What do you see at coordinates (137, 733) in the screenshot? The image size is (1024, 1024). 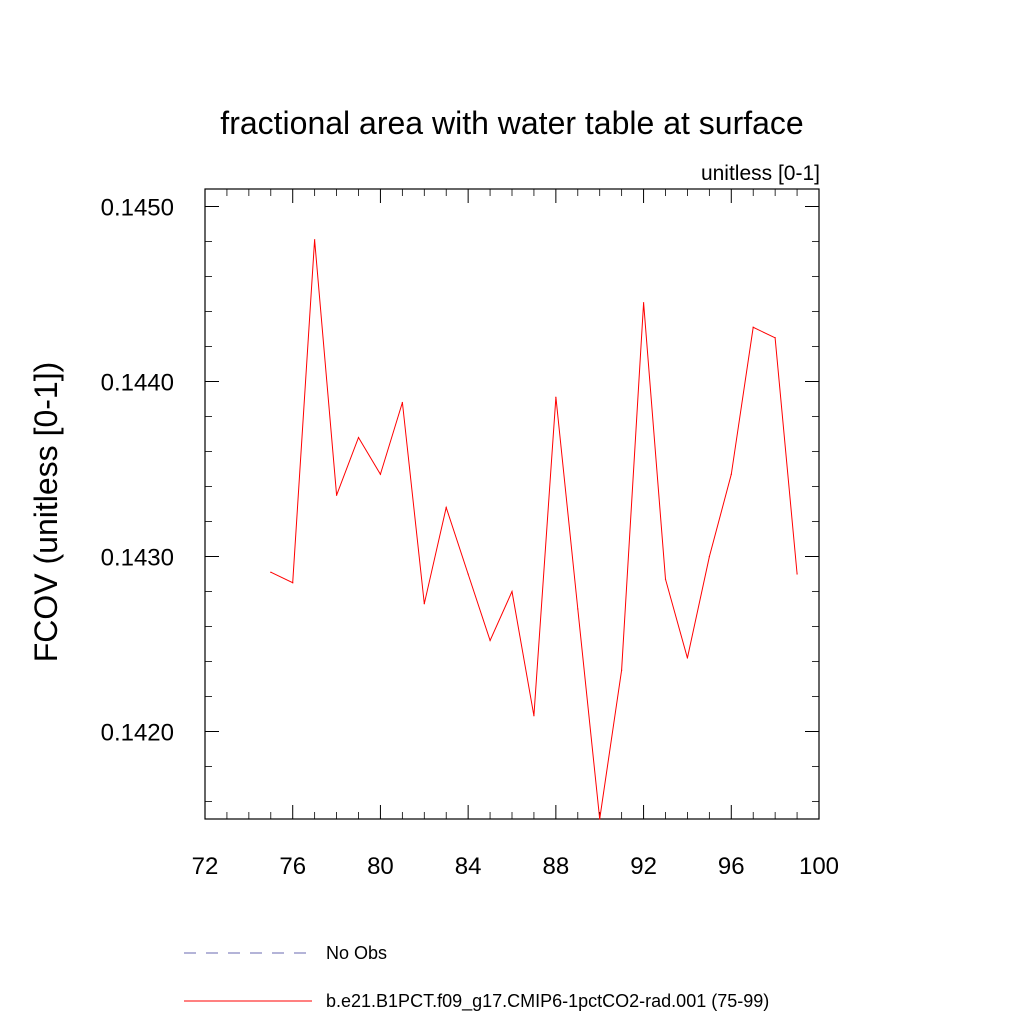 I see `y-tick-label: 0.1420` at bounding box center [137, 733].